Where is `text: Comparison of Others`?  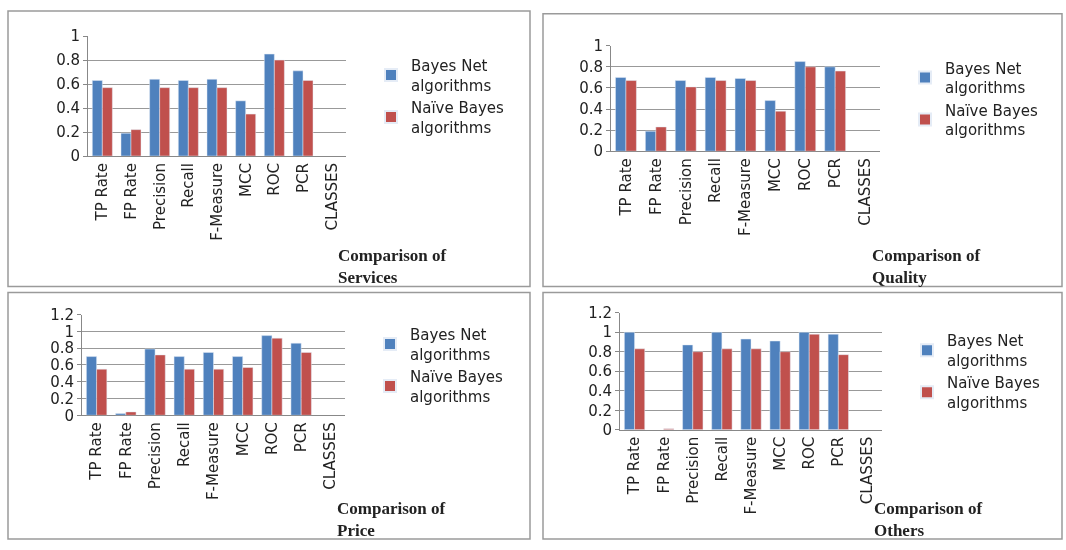 text: Comparison of Others is located at coordinates (928, 520).